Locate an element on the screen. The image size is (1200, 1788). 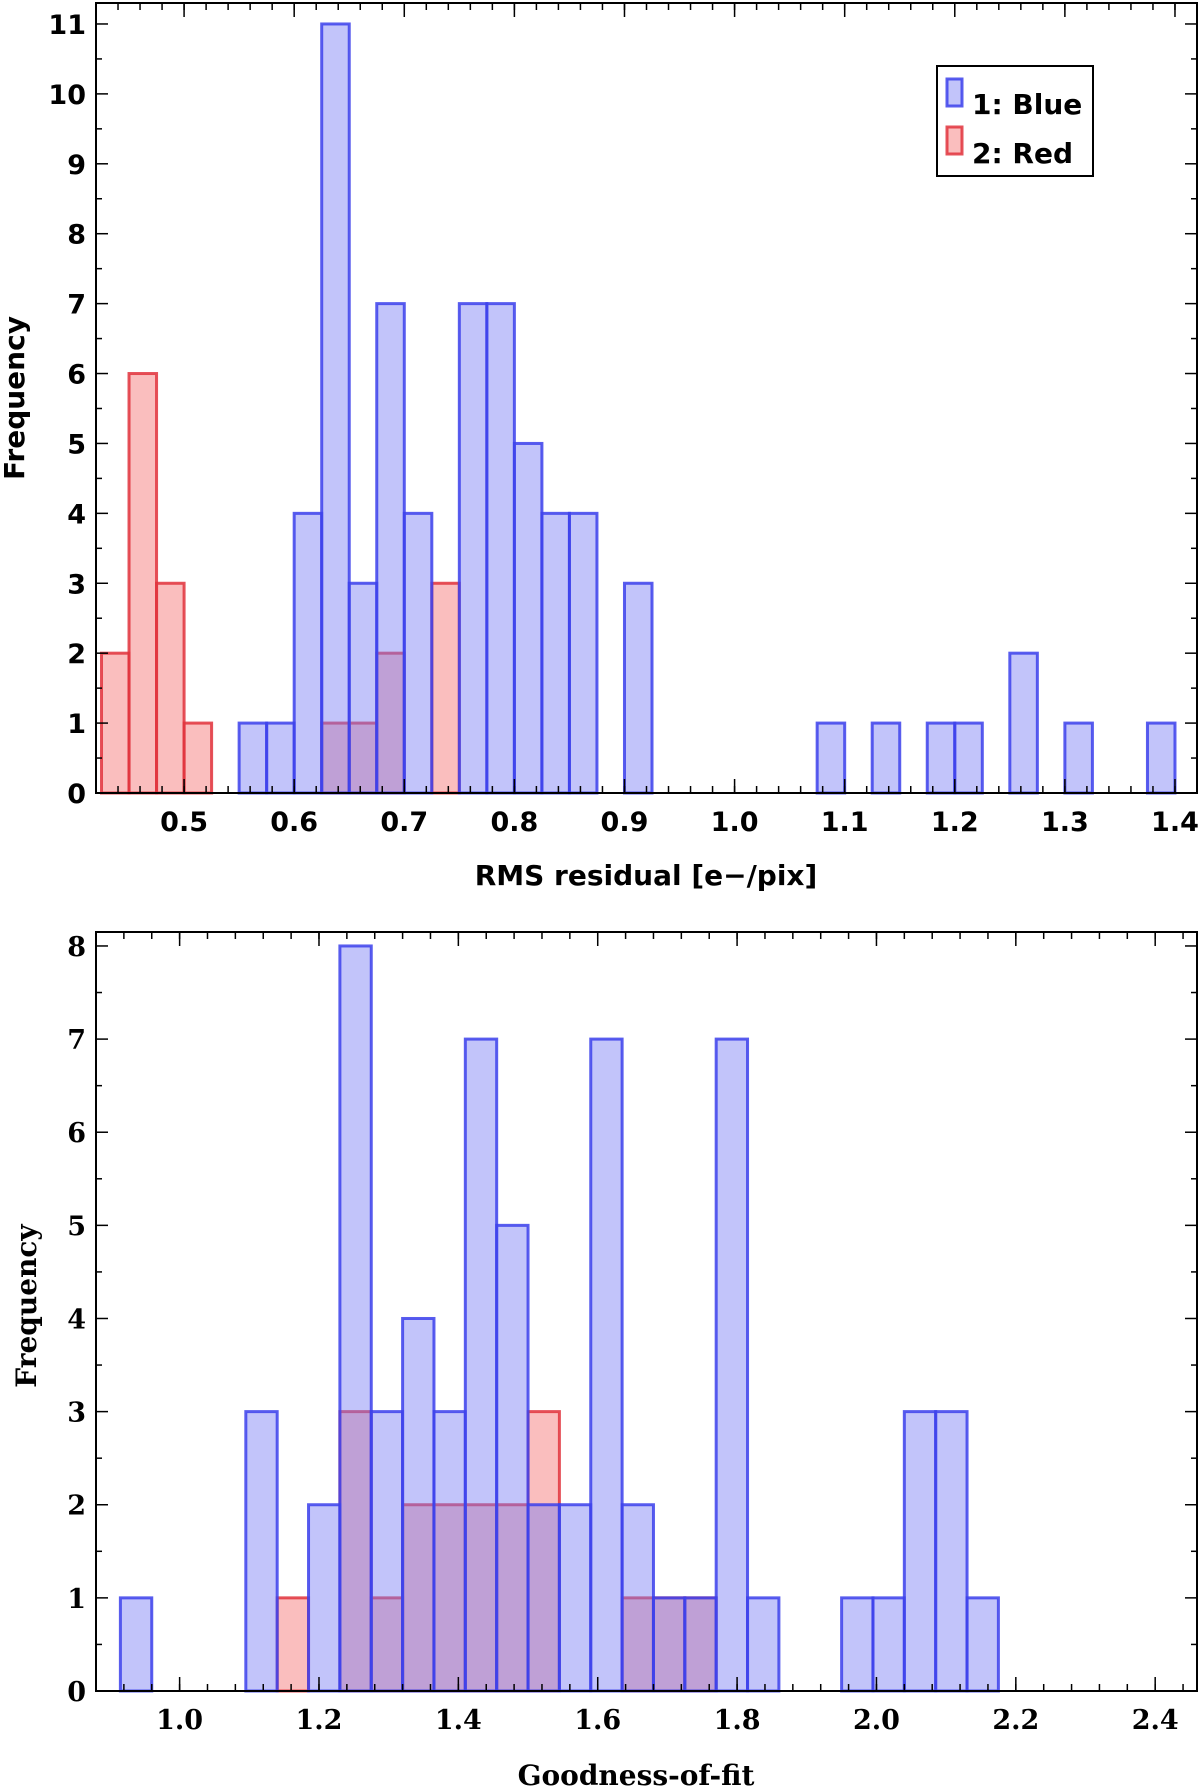
rms-y-axis-label: Frequency is located at coordinates (15, 398).